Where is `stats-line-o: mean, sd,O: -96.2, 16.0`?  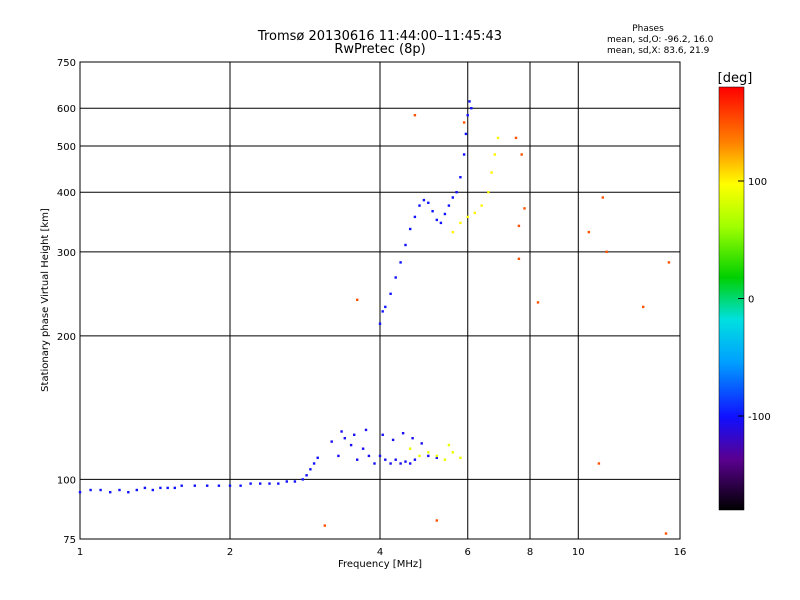 stats-line-o: mean, sd,O: -96.2, 16.0 is located at coordinates (660, 40).